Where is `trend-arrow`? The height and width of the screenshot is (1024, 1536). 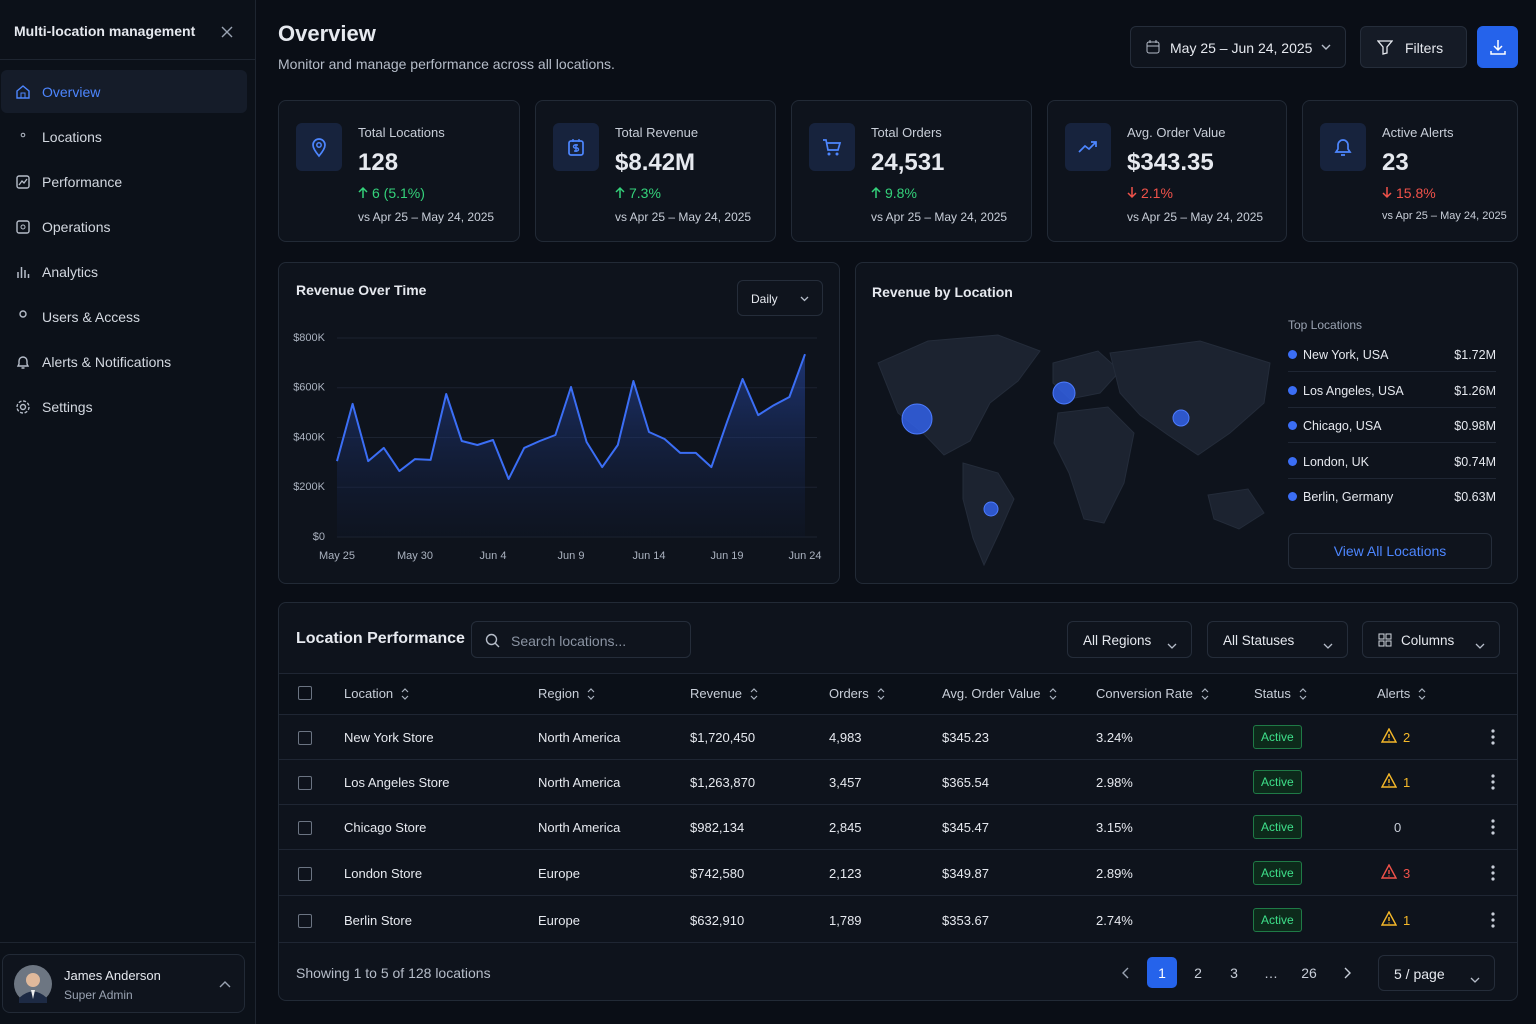
trend-arrow is located at coordinates (1132, 192).